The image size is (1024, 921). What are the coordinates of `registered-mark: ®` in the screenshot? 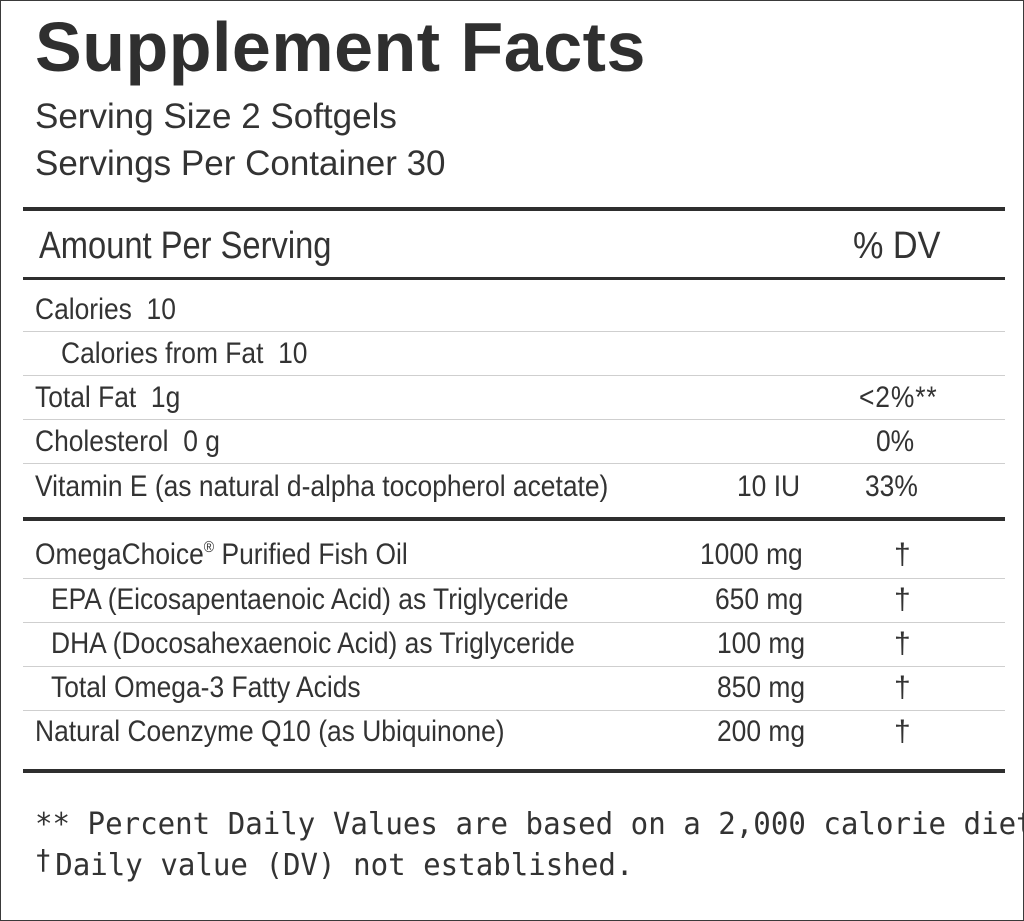 It's located at (209, 547).